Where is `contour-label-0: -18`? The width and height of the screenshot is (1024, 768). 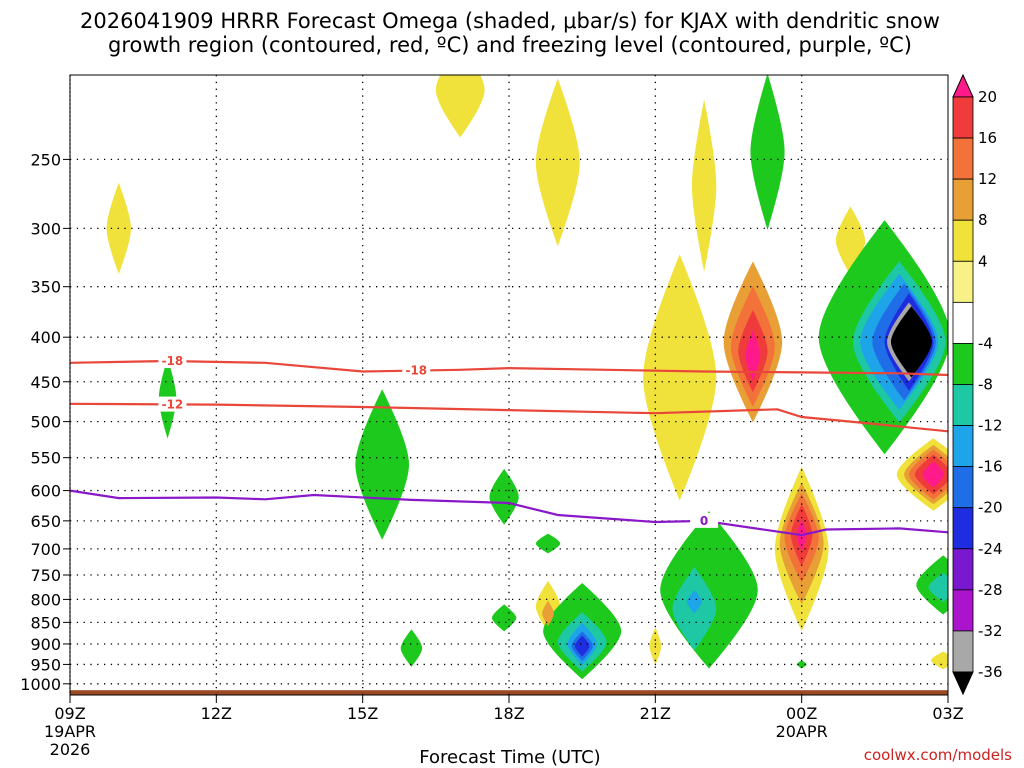
contour-label-0: -18 is located at coordinates (173, 361).